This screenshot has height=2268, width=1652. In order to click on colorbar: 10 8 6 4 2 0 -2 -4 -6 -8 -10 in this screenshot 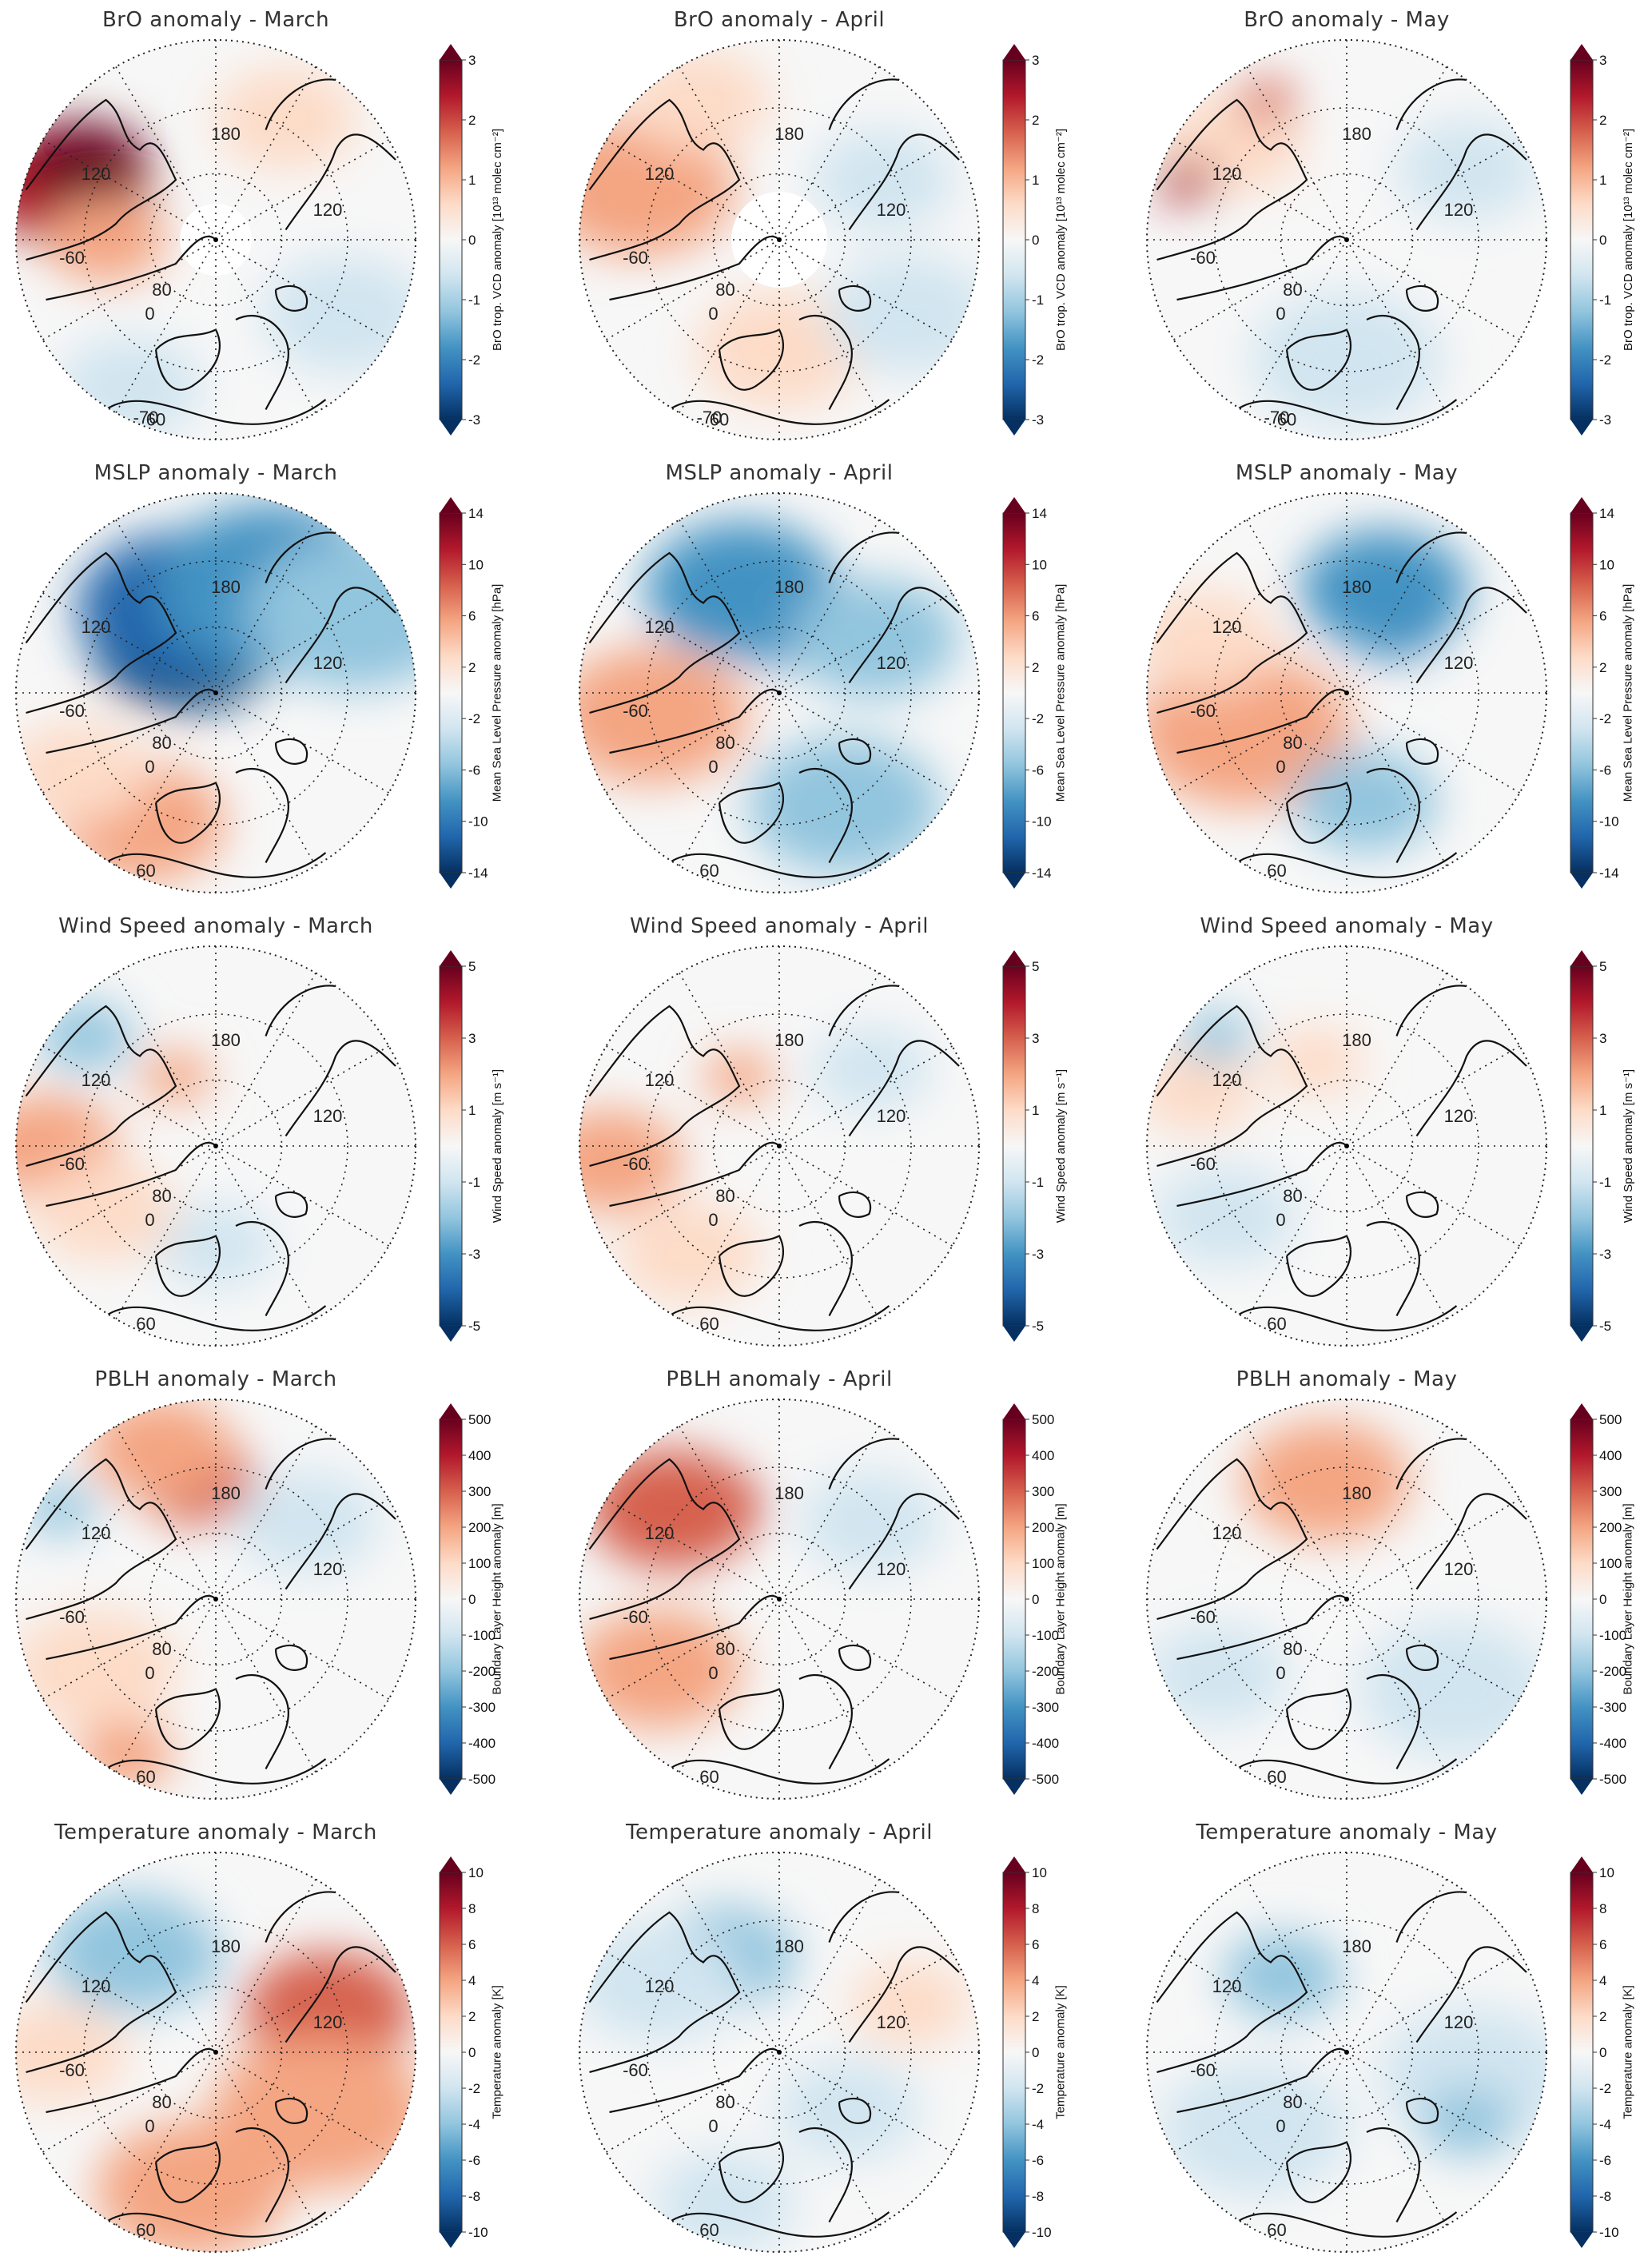, I will do `click(1594, 2052)`.